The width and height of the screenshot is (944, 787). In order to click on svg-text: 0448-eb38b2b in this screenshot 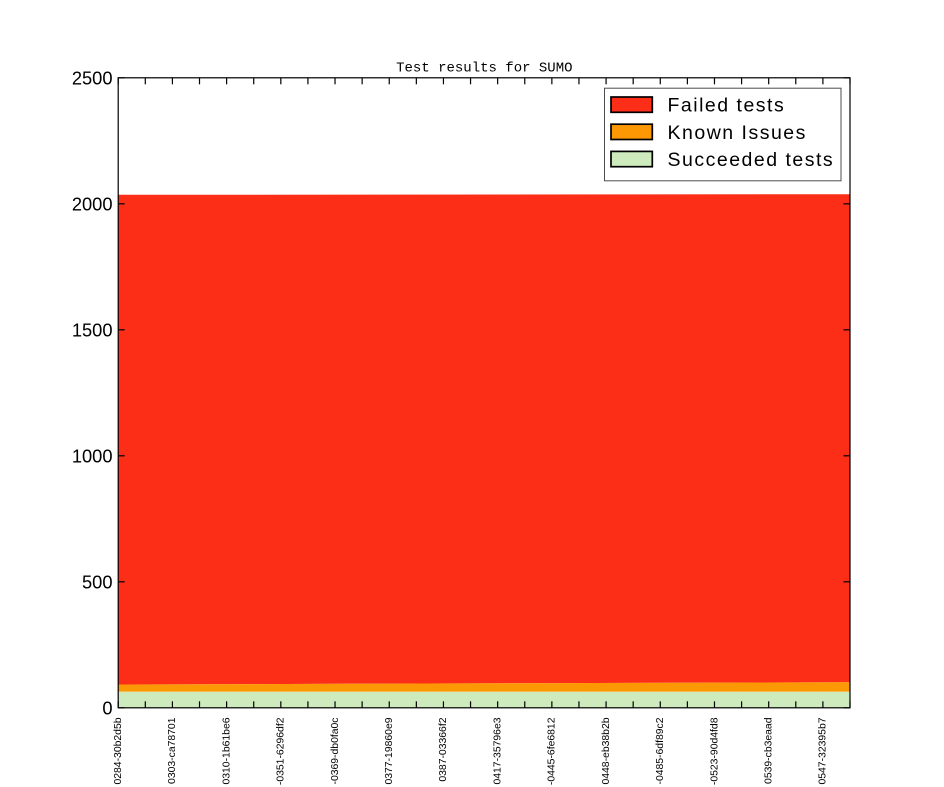, I will do `click(606, 750)`.